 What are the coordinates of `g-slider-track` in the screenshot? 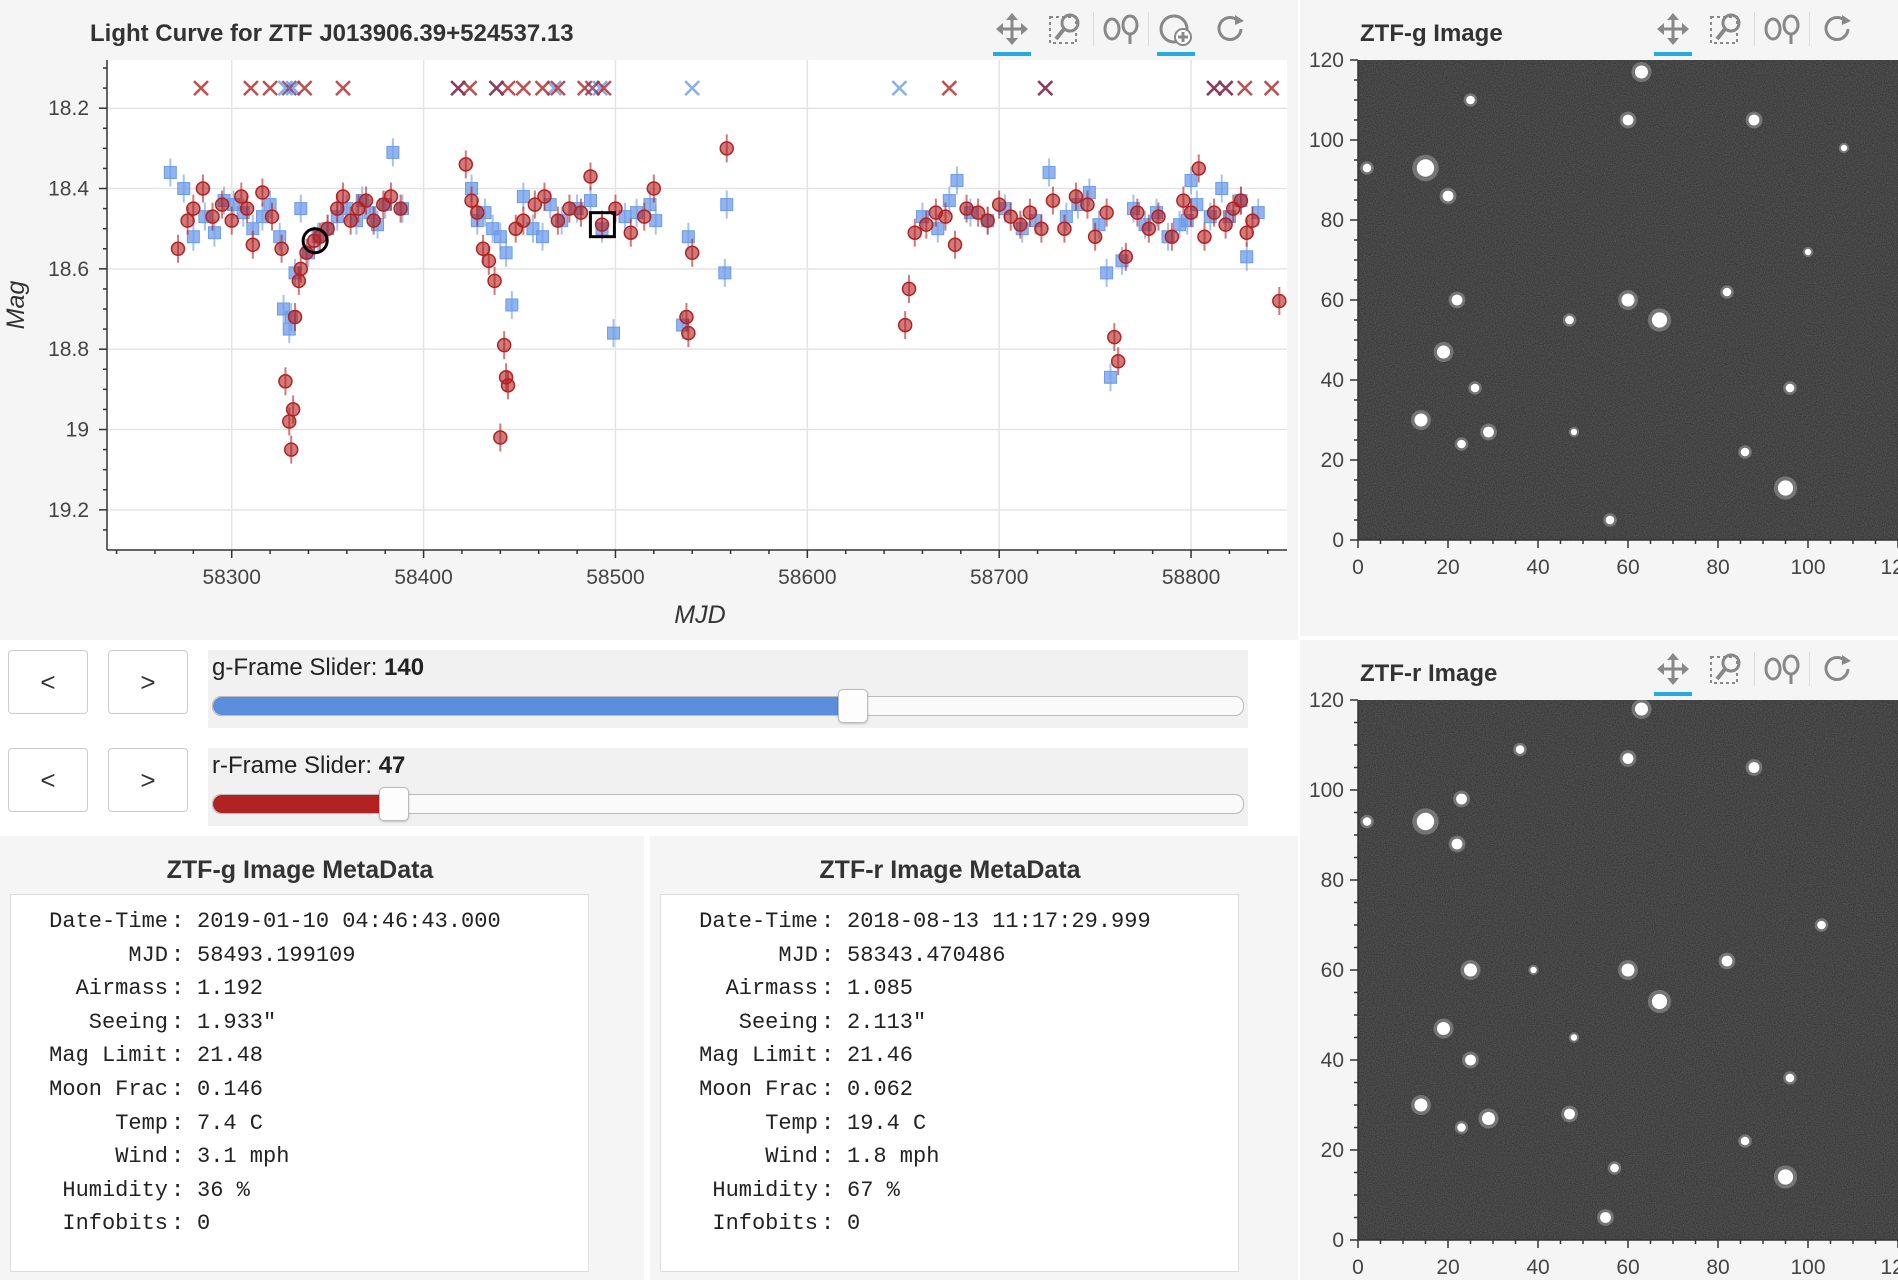 It's located at (728, 706).